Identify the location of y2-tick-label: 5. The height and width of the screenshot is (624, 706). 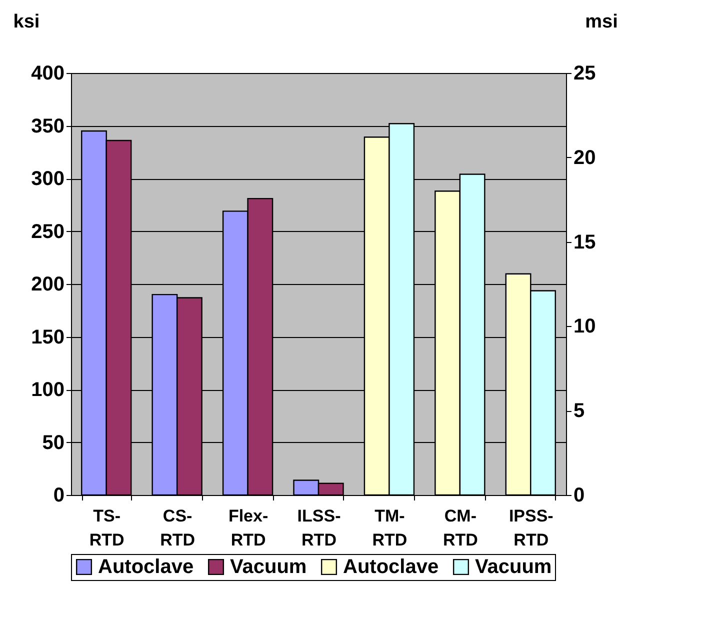
(579, 411).